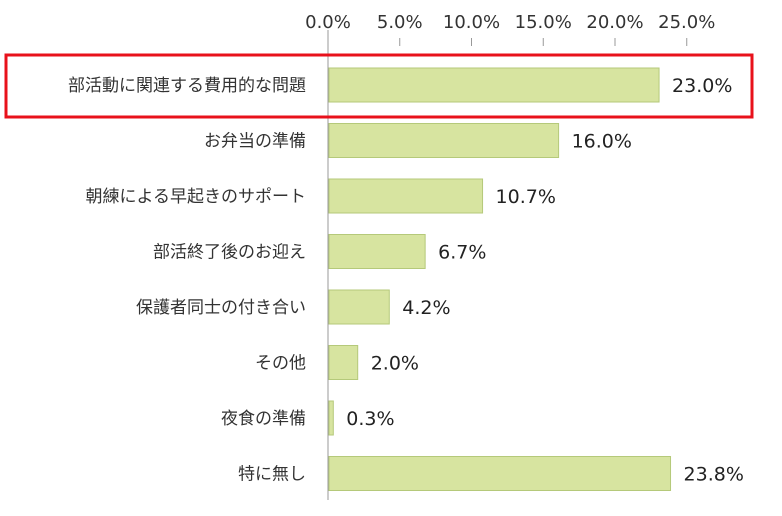  I want to click on data-label: 6.7%, so click(462, 253).